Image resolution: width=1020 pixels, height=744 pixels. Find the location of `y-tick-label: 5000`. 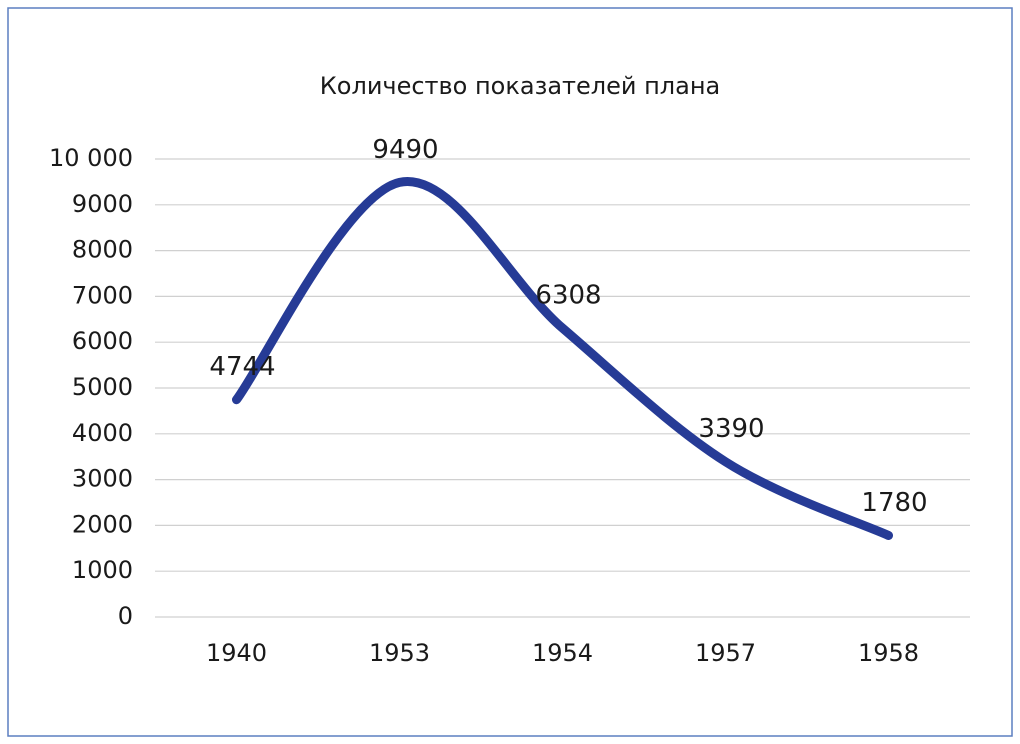

y-tick-label: 5000 is located at coordinates (102, 387).